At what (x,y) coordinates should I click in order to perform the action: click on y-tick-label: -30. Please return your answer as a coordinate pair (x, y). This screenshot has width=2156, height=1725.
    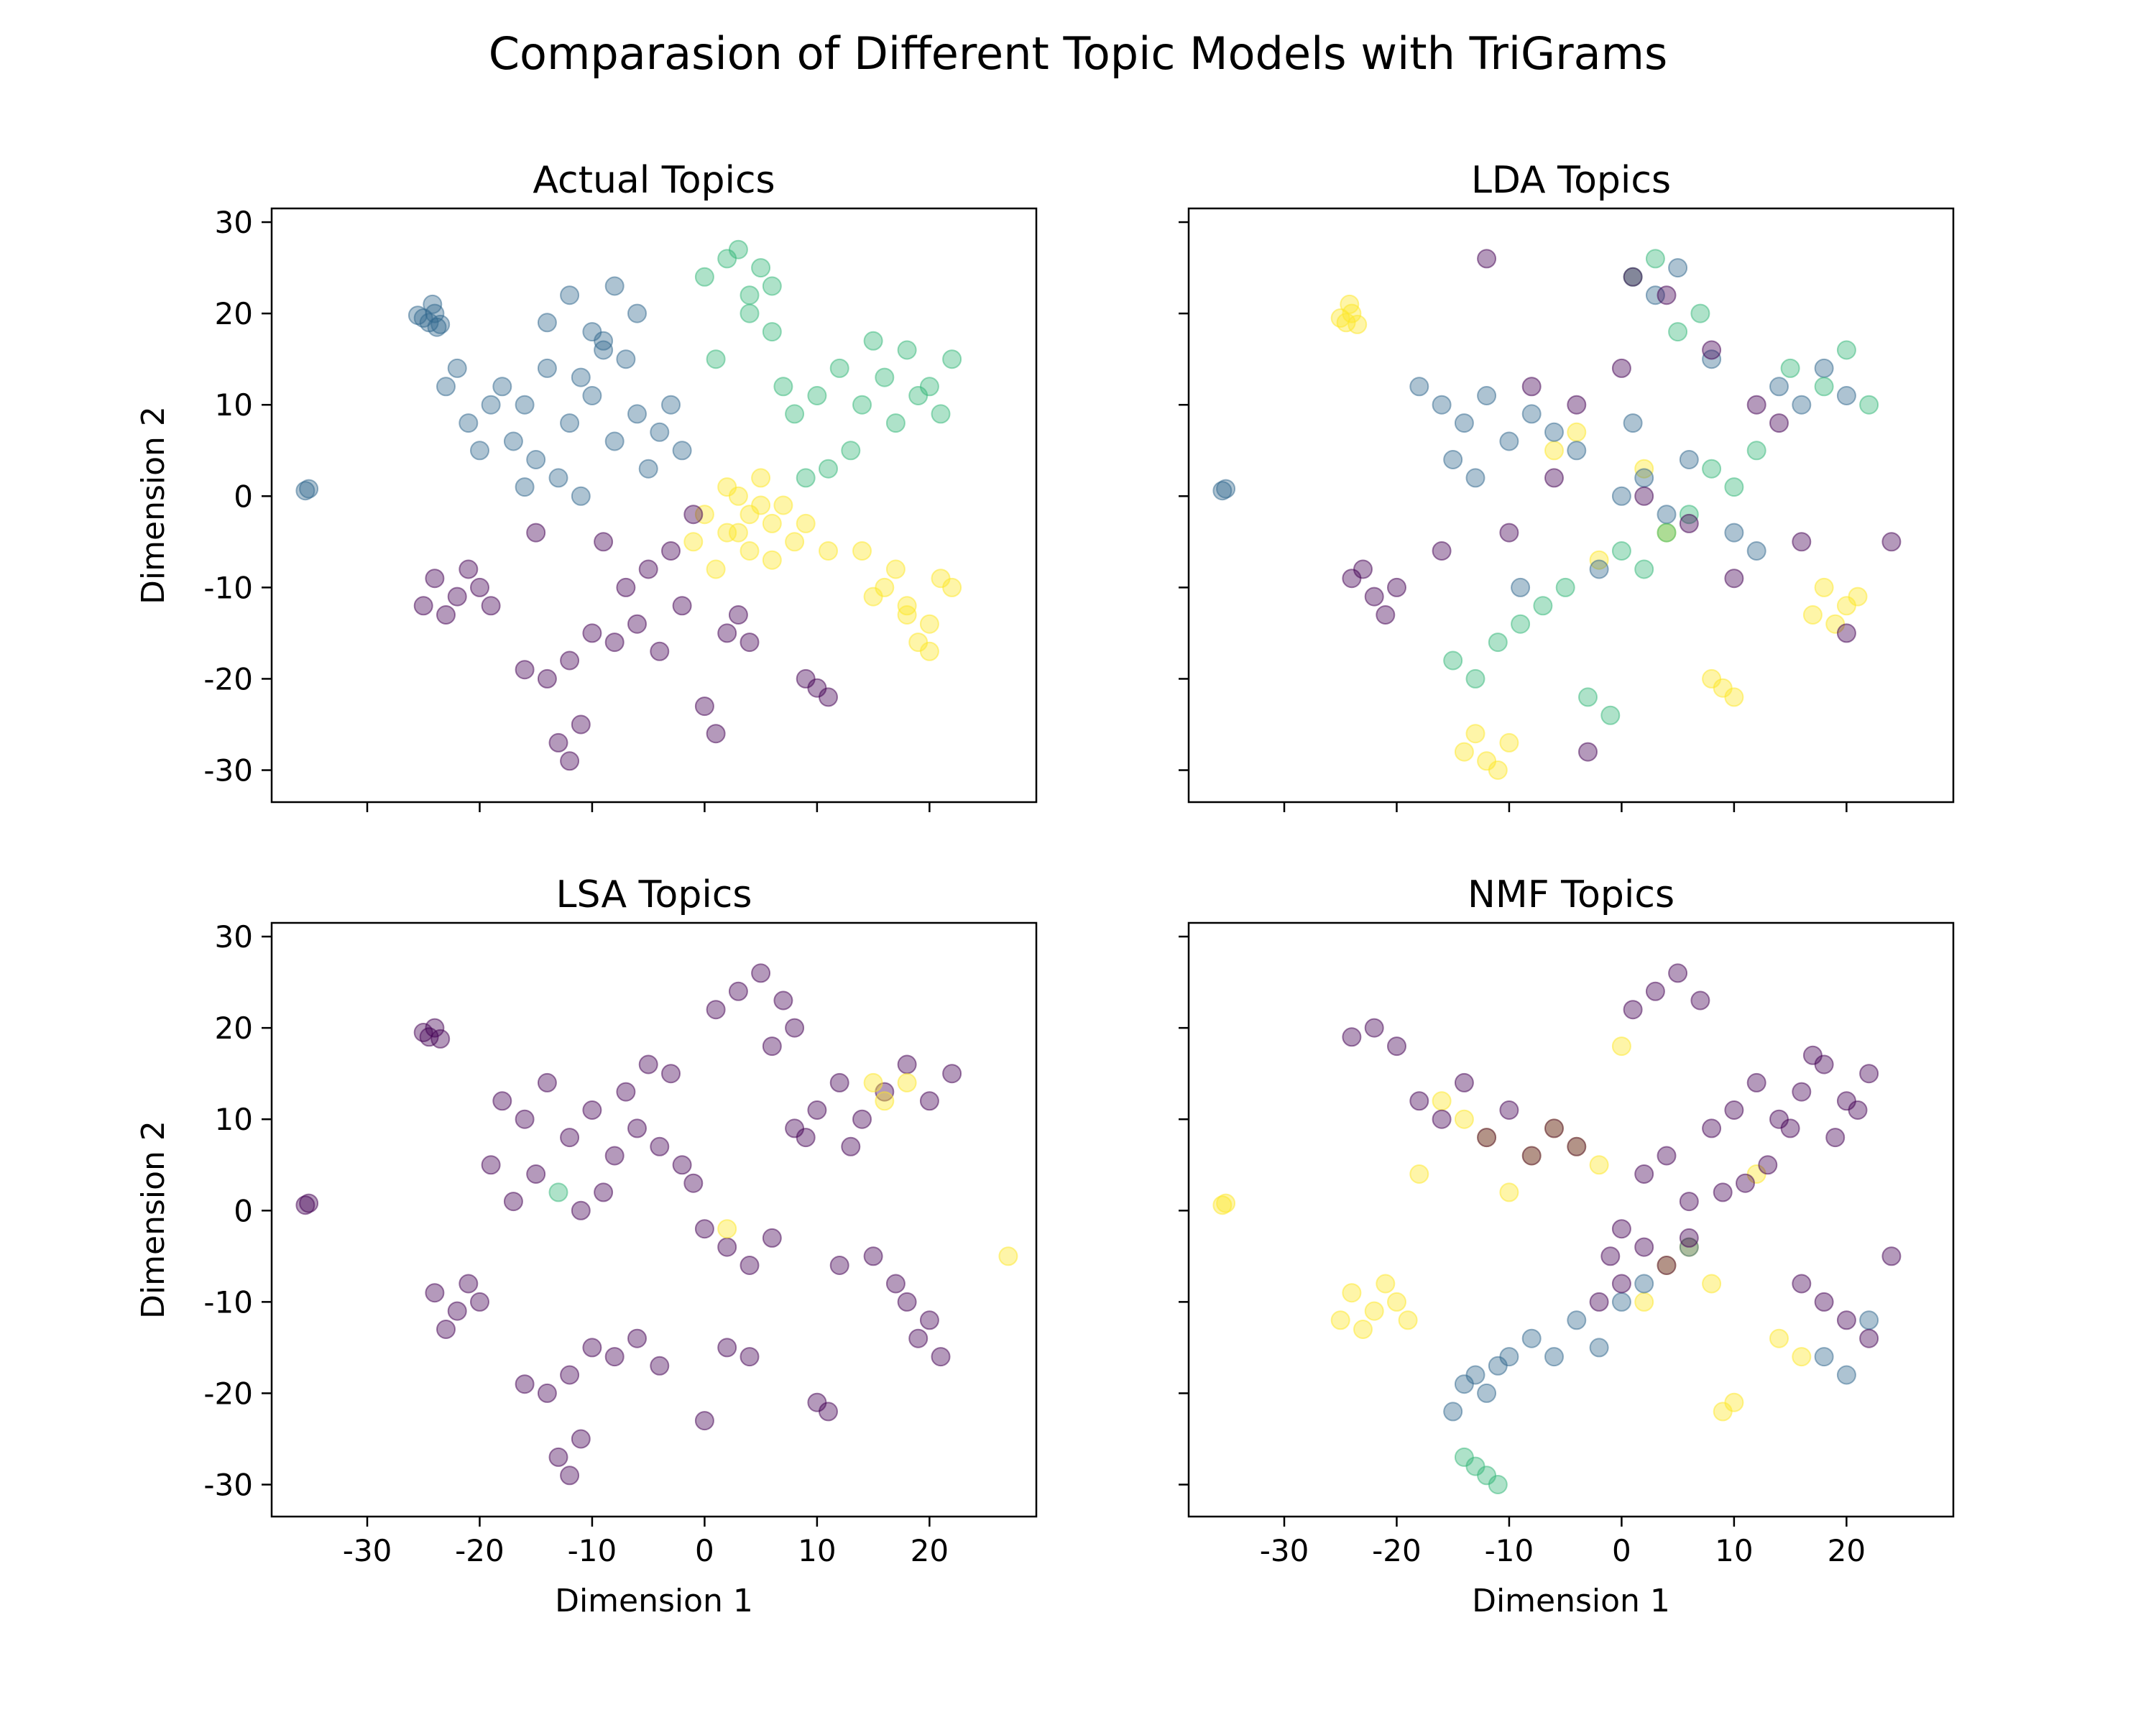
    Looking at the image, I should click on (228, 1485).